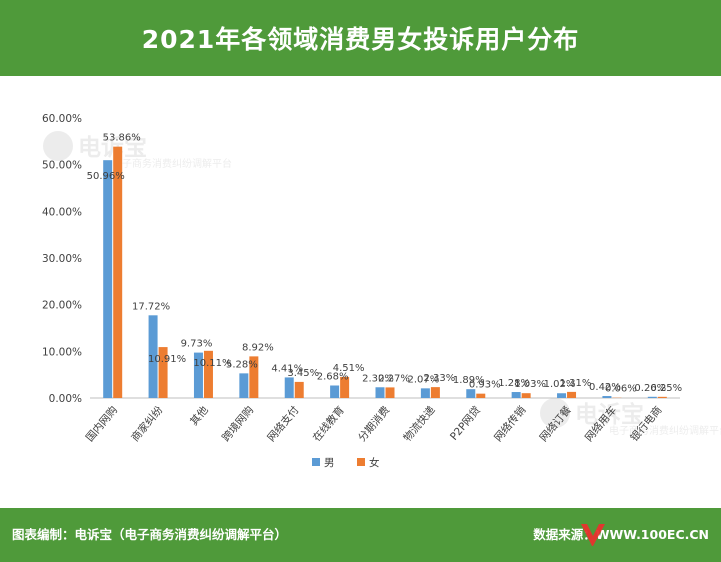 The image size is (721, 562). What do you see at coordinates (199, 415) in the screenshot?
I see `x-tick-label: 其他` at bounding box center [199, 415].